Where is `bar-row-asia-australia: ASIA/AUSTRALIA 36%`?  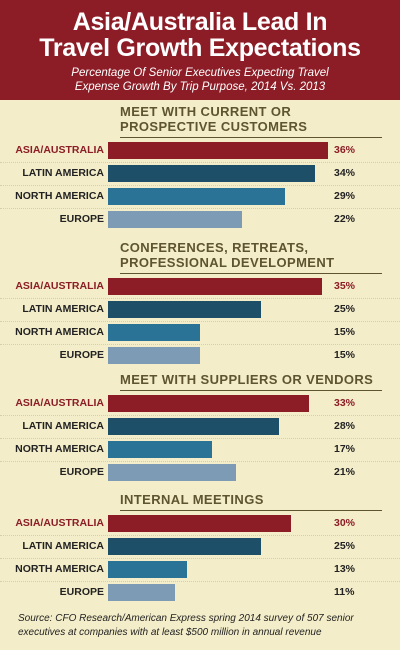 bar-row-asia-australia: ASIA/AUSTRALIA 36% is located at coordinates (200, 151).